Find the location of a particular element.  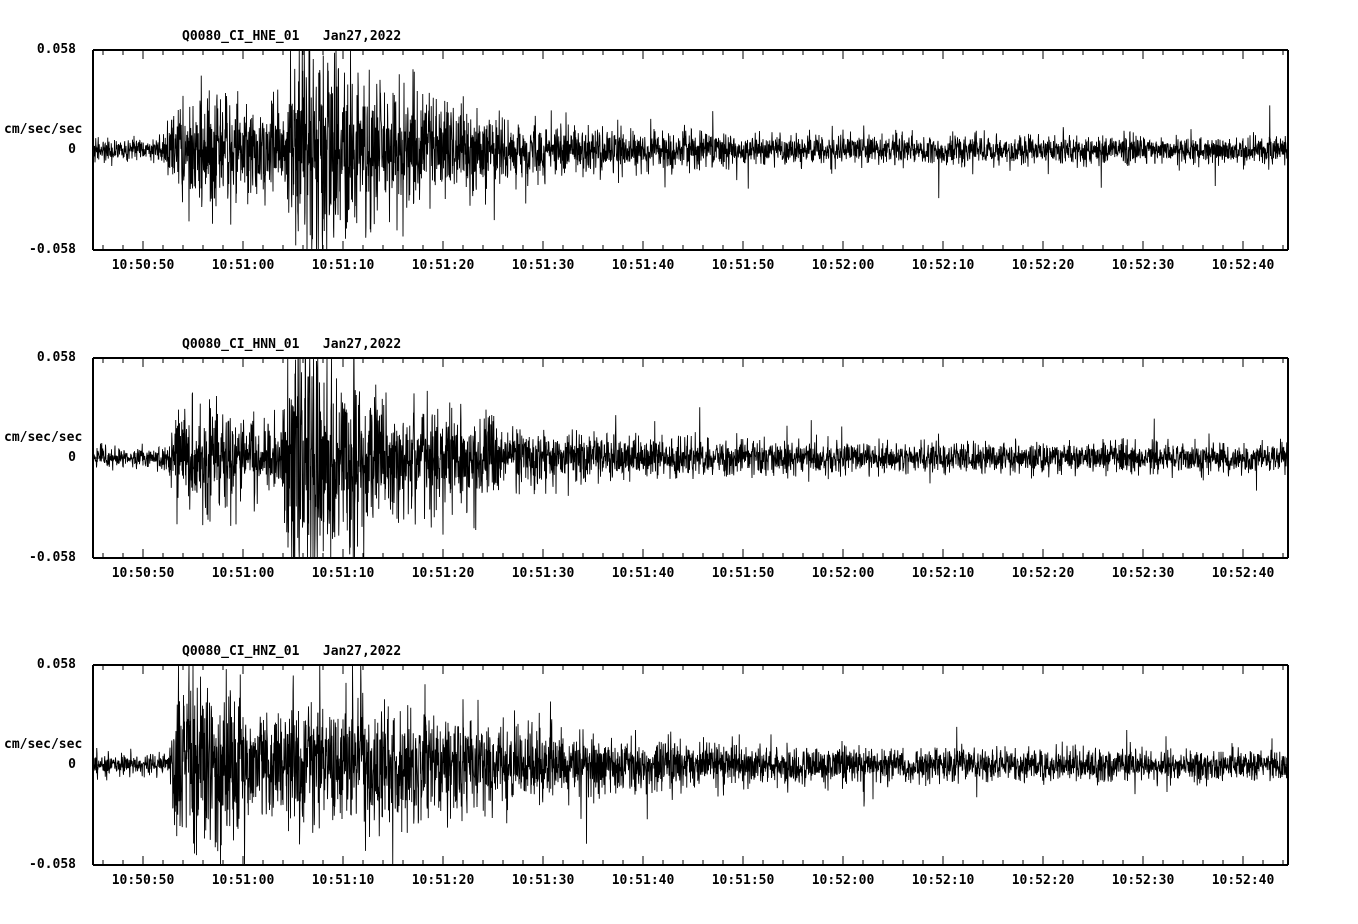

x-tick-label-hnn-9: 10:52:20 is located at coordinates (1043, 573).